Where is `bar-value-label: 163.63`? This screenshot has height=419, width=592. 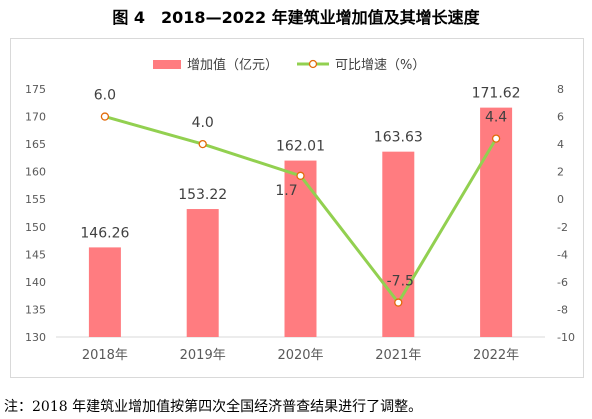 bar-value-label: 163.63 is located at coordinates (398, 138).